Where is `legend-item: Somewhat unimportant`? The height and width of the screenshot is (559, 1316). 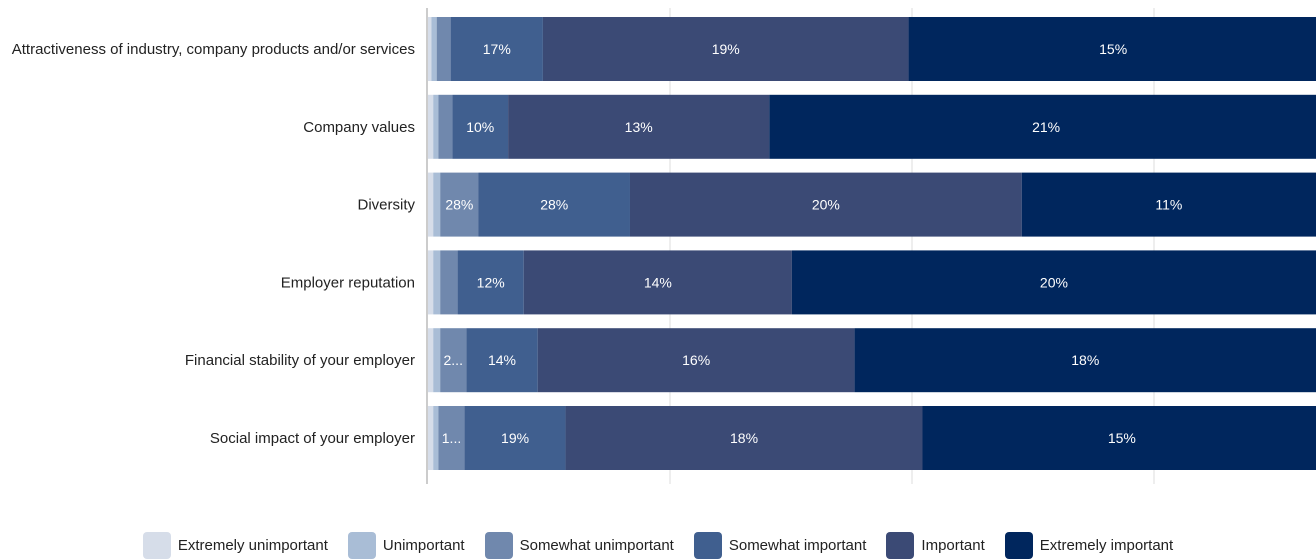
legend-item: Somewhat unimportant is located at coordinates (579, 545).